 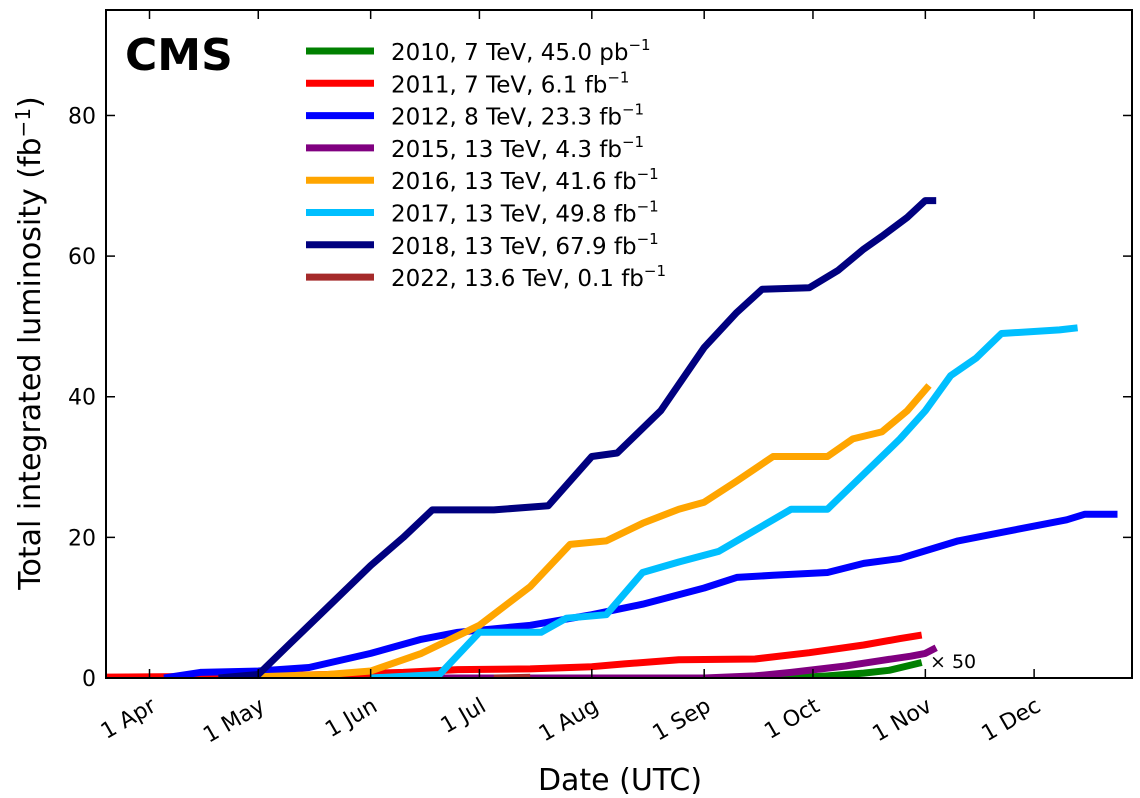 What do you see at coordinates (792, 718) in the screenshot?
I see `x-tick-label: 1 Oct` at bounding box center [792, 718].